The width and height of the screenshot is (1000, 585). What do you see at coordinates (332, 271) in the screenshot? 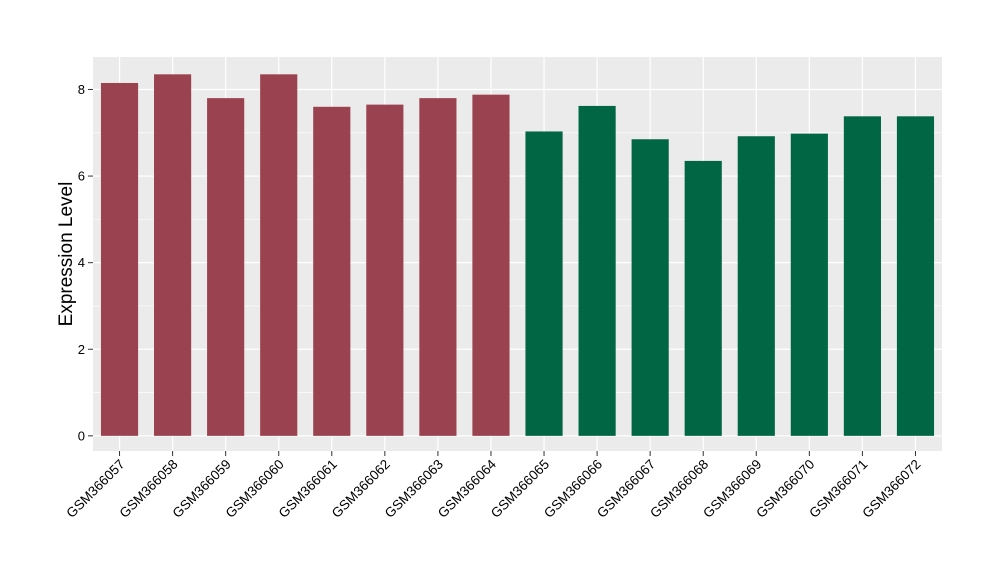
I see `bar-GSM366061` at bounding box center [332, 271].